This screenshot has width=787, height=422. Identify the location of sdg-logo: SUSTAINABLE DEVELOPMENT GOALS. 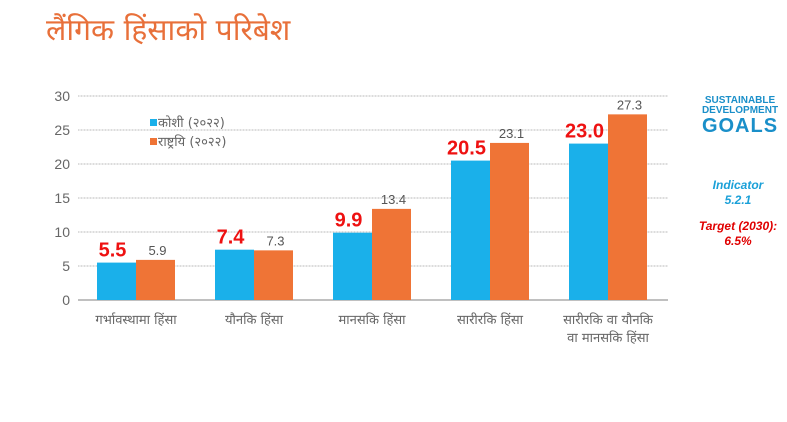
(740, 116).